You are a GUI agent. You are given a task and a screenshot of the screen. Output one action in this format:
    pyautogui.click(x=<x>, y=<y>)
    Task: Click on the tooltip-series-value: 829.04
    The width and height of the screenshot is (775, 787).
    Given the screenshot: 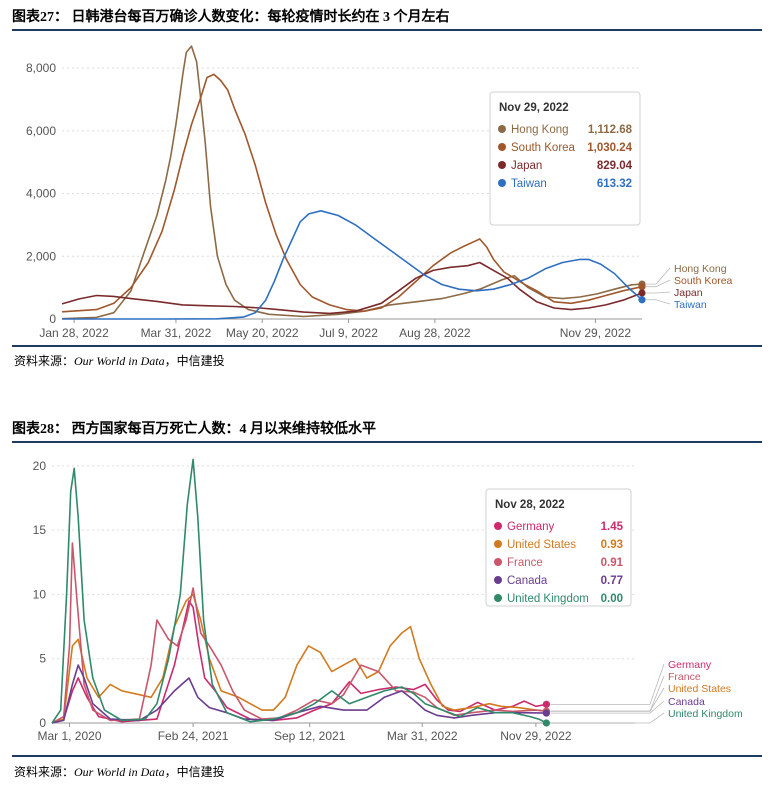 What is the action you would take?
    pyautogui.click(x=615, y=166)
    